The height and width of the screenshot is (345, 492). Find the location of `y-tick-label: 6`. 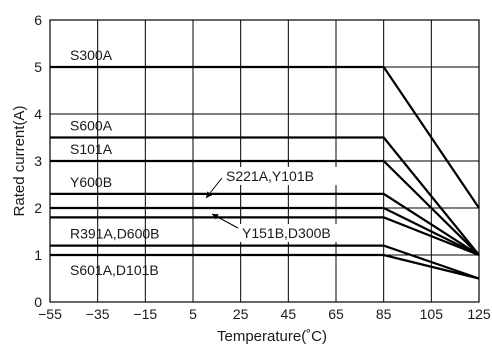

y-tick-label: 6 is located at coordinates (38, 20).